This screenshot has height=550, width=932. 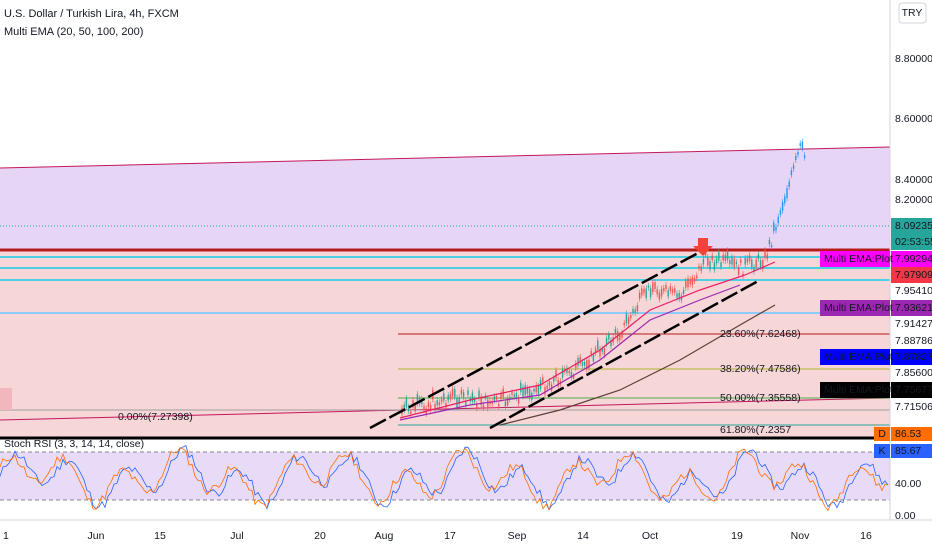 What do you see at coordinates (760, 398) in the screenshot?
I see `fib-label: 50.00%(7.35558)` at bounding box center [760, 398].